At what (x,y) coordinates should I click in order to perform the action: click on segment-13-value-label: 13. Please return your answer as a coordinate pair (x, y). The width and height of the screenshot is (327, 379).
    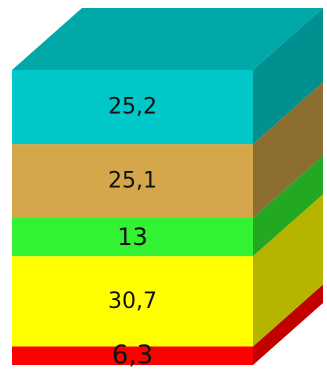
    Looking at the image, I should click on (132, 237).